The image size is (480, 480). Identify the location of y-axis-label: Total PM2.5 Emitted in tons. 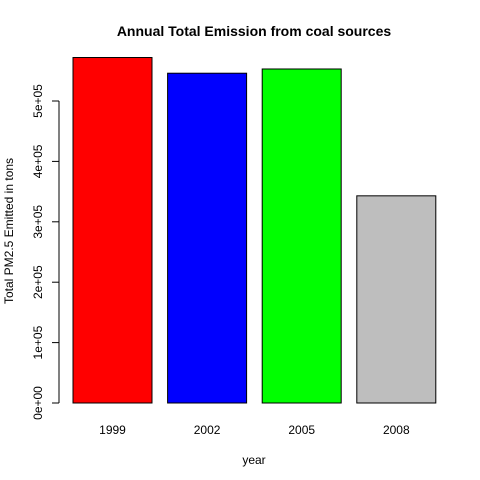
(9, 231).